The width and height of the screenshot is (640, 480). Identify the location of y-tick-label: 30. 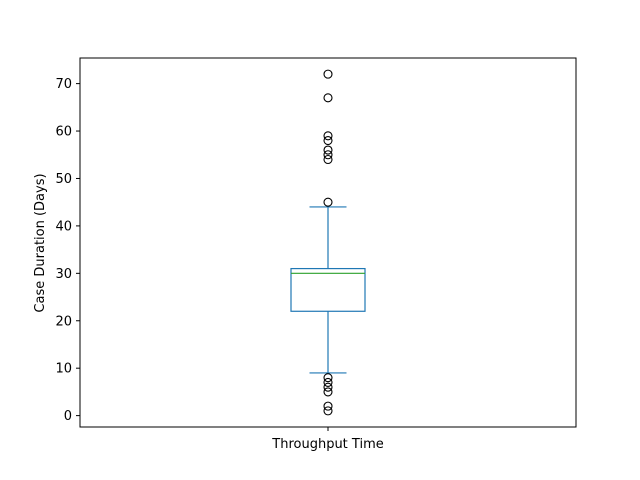
(63, 274).